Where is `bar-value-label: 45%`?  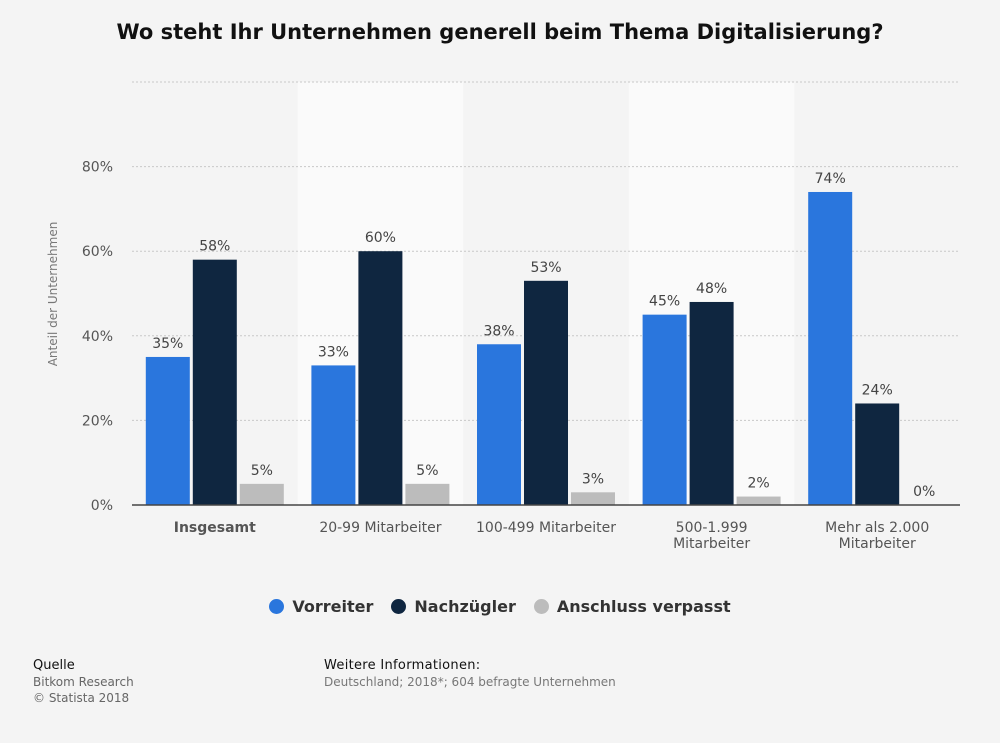
bar-value-label: 45% is located at coordinates (664, 302).